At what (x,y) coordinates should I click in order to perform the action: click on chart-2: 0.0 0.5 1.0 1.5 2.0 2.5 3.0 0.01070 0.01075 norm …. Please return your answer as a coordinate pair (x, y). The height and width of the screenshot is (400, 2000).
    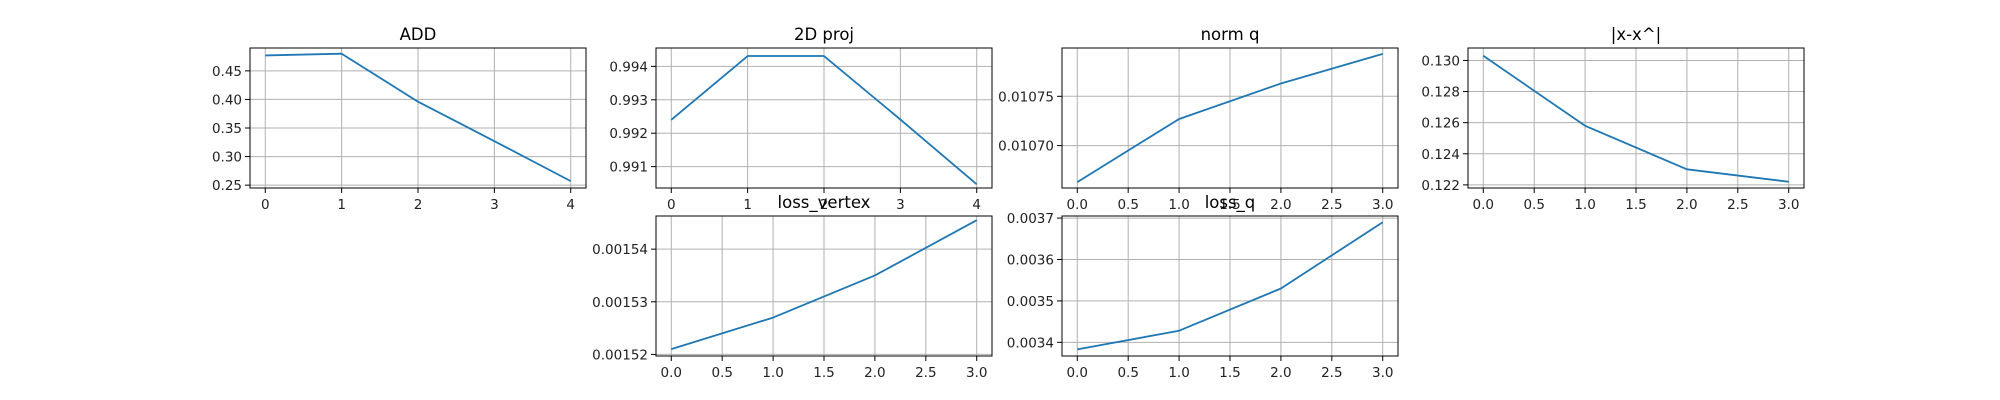
    Looking at the image, I should click on (1198, 119).